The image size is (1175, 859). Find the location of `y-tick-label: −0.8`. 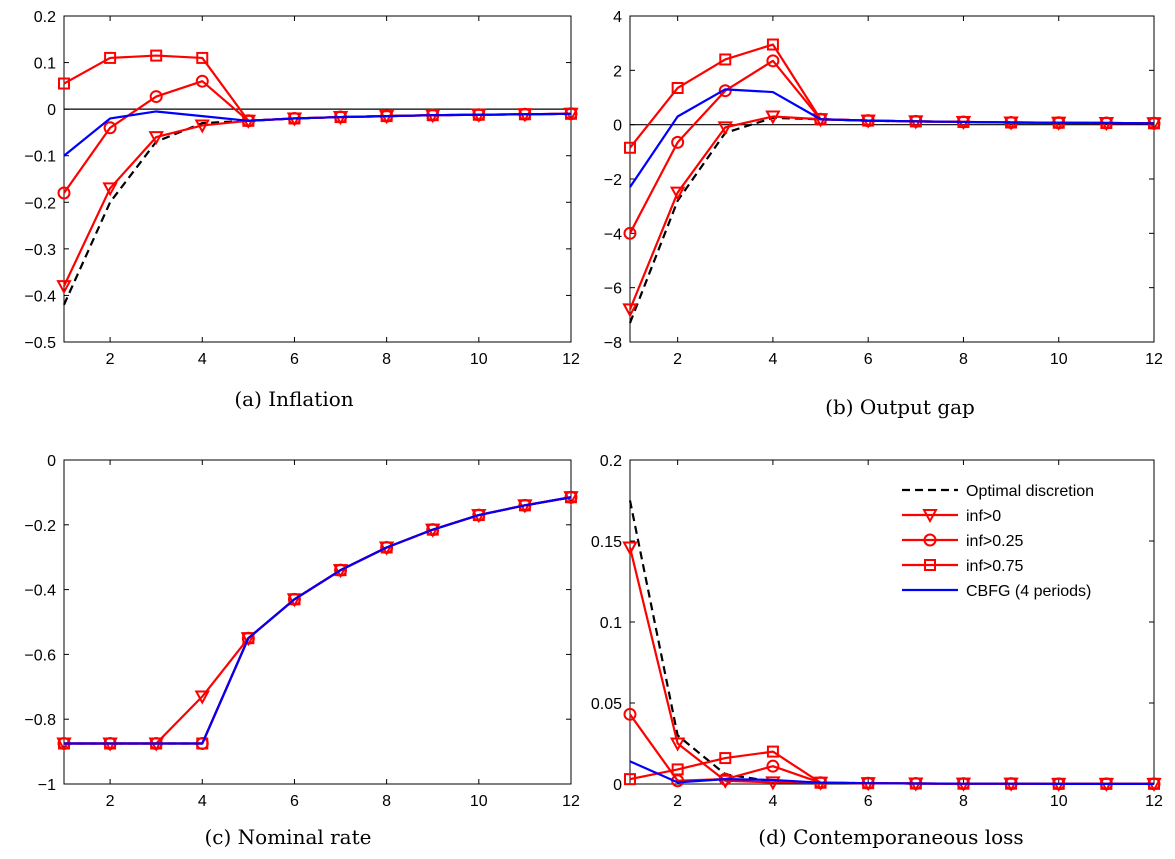

y-tick-label: −0.8 is located at coordinates (40, 720).